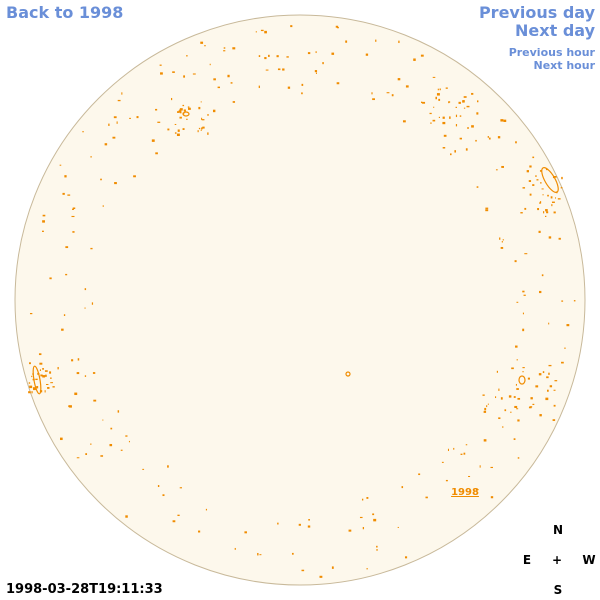  What do you see at coordinates (558, 590) in the screenshot?
I see `compass-south: S` at bounding box center [558, 590].